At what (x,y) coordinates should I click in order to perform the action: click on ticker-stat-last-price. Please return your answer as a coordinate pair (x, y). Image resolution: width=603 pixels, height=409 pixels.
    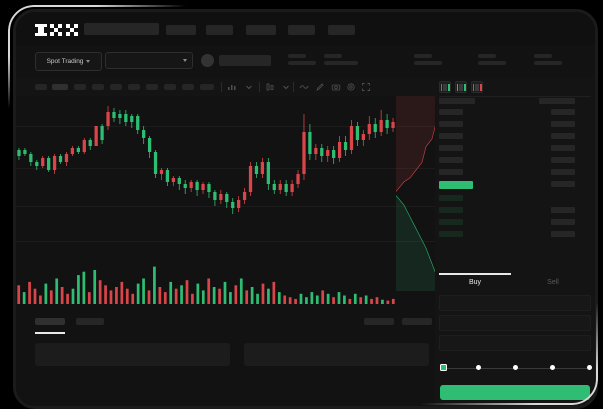
    Looking at the image, I should click on (302, 59).